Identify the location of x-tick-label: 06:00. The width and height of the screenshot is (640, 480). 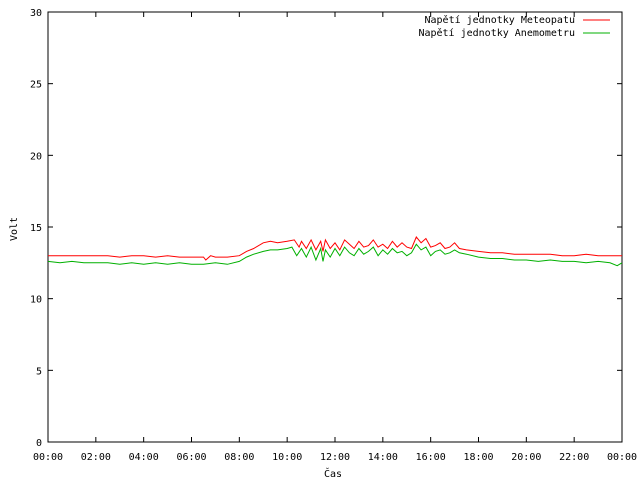
(191, 457).